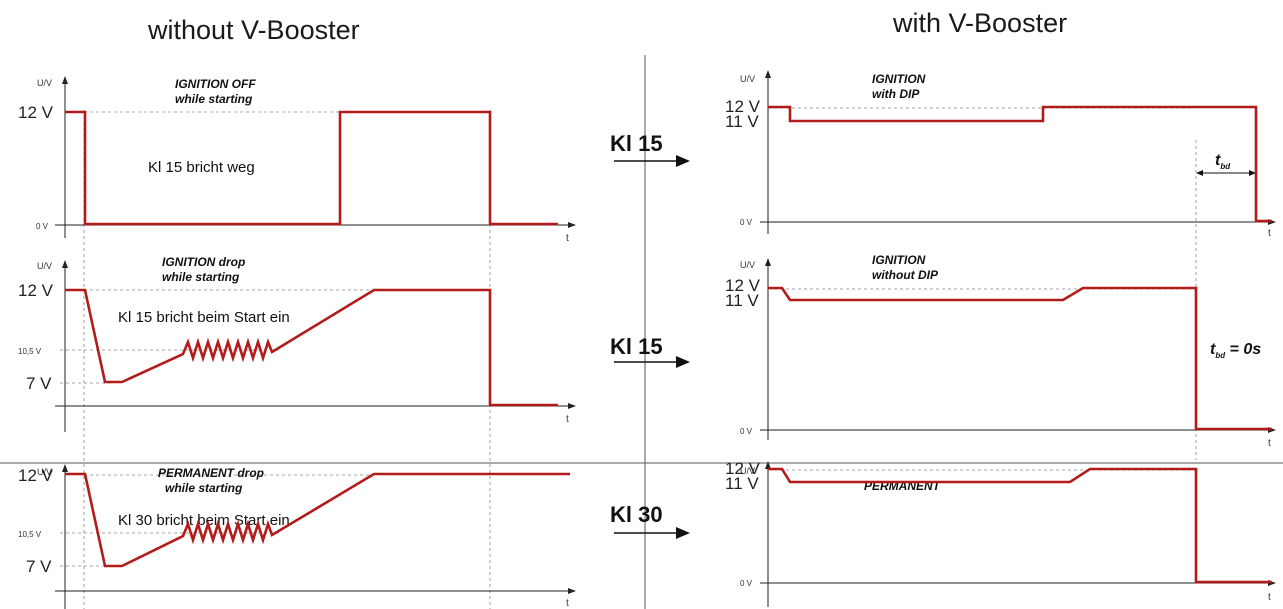  Describe the element at coordinates (204, 317) in the screenshot. I see `panel-description: Kl 15 bricht beim Start ein` at that location.